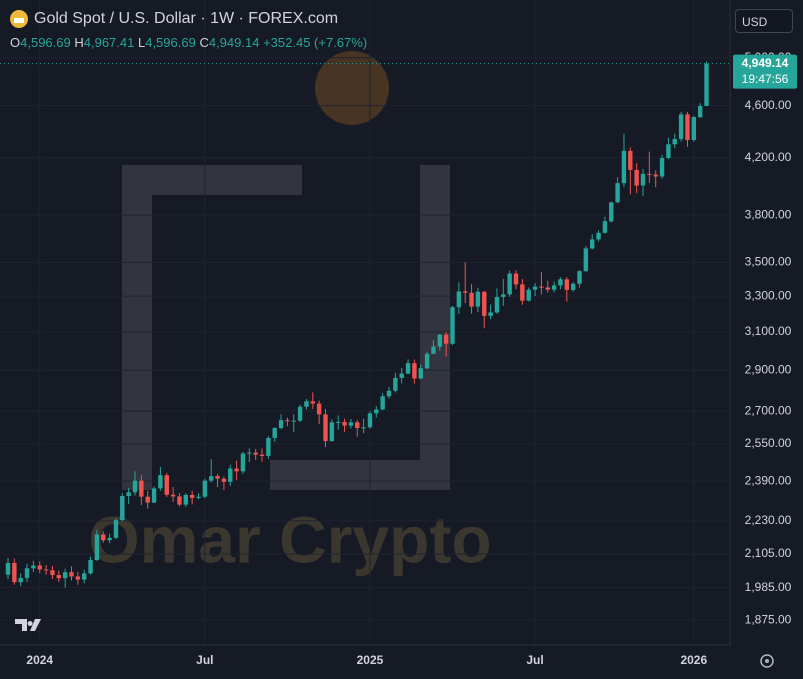 The image size is (803, 679). What do you see at coordinates (141, 42) in the screenshot?
I see `low-key: L` at bounding box center [141, 42].